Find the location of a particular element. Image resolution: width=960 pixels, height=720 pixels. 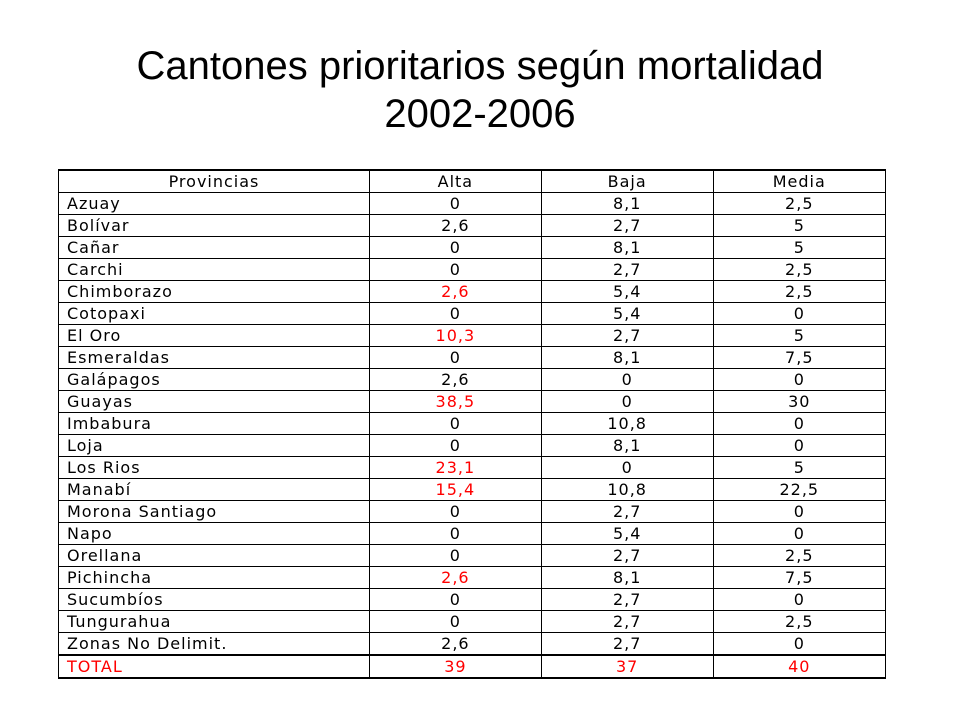

cell-provincia: Cotopaxi is located at coordinates (214, 313).